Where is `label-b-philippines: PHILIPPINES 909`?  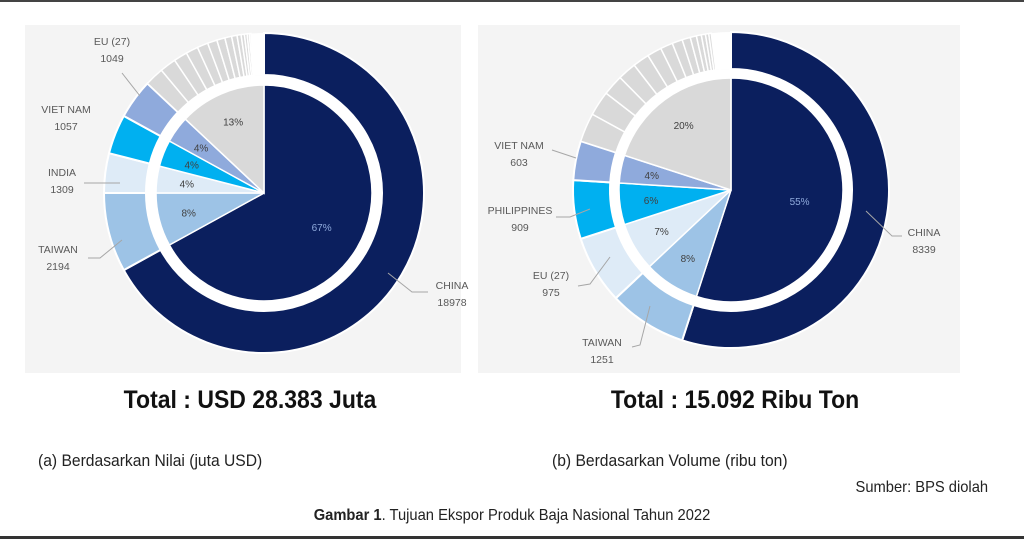
label-b-philippines: PHILIPPINES 909 is located at coordinates (520, 220).